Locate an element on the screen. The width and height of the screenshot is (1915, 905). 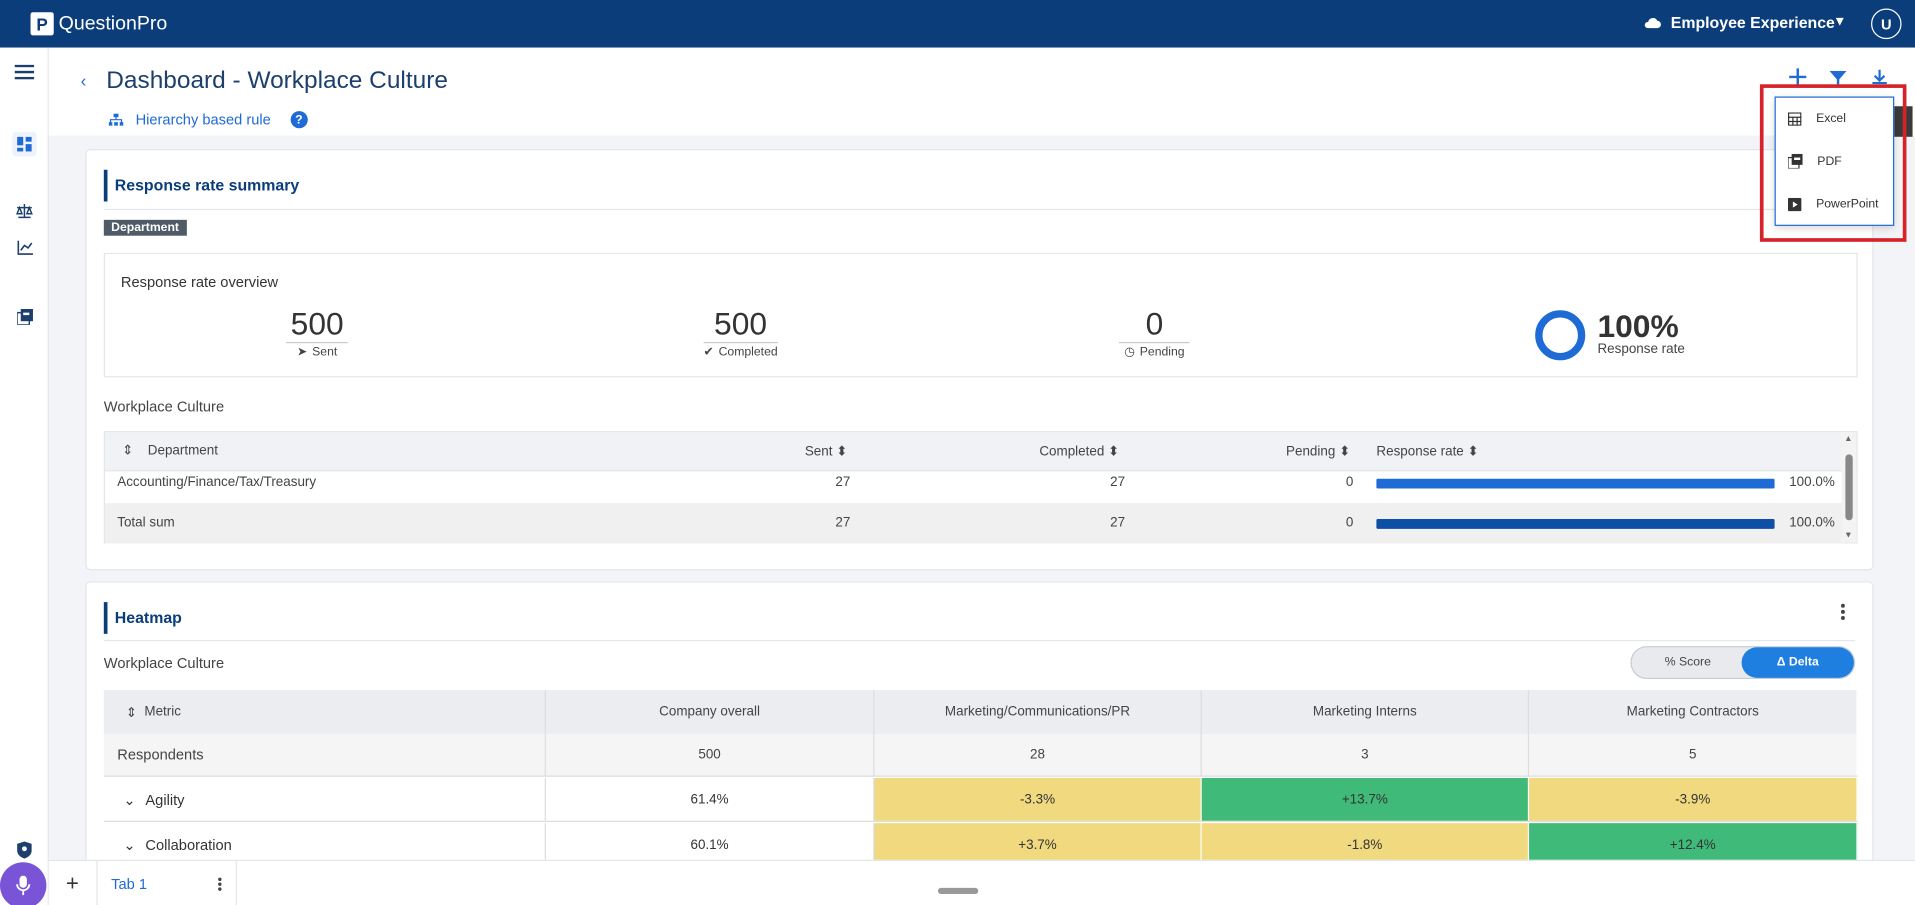
pending-stat: 0 ◷ Pending is located at coordinates (1154, 332).